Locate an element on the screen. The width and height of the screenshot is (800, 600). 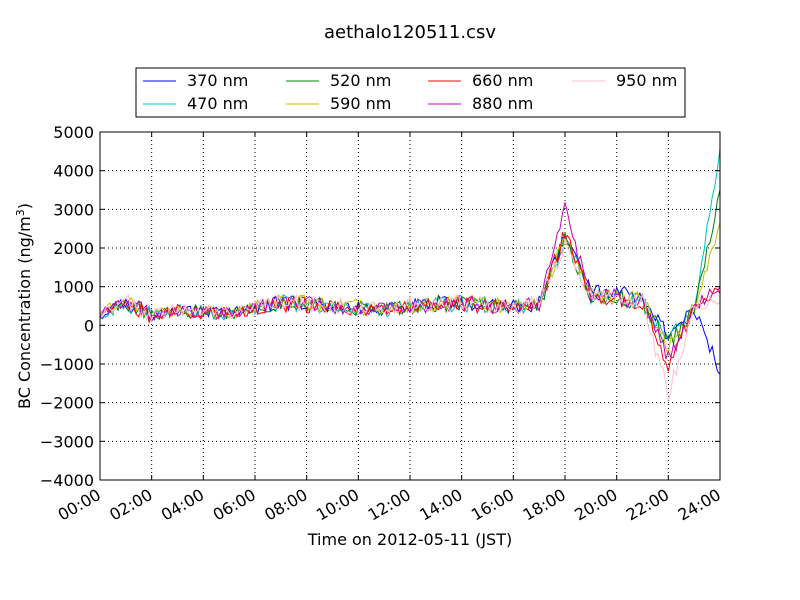
legend-label: 520 nm is located at coordinates (360, 80).